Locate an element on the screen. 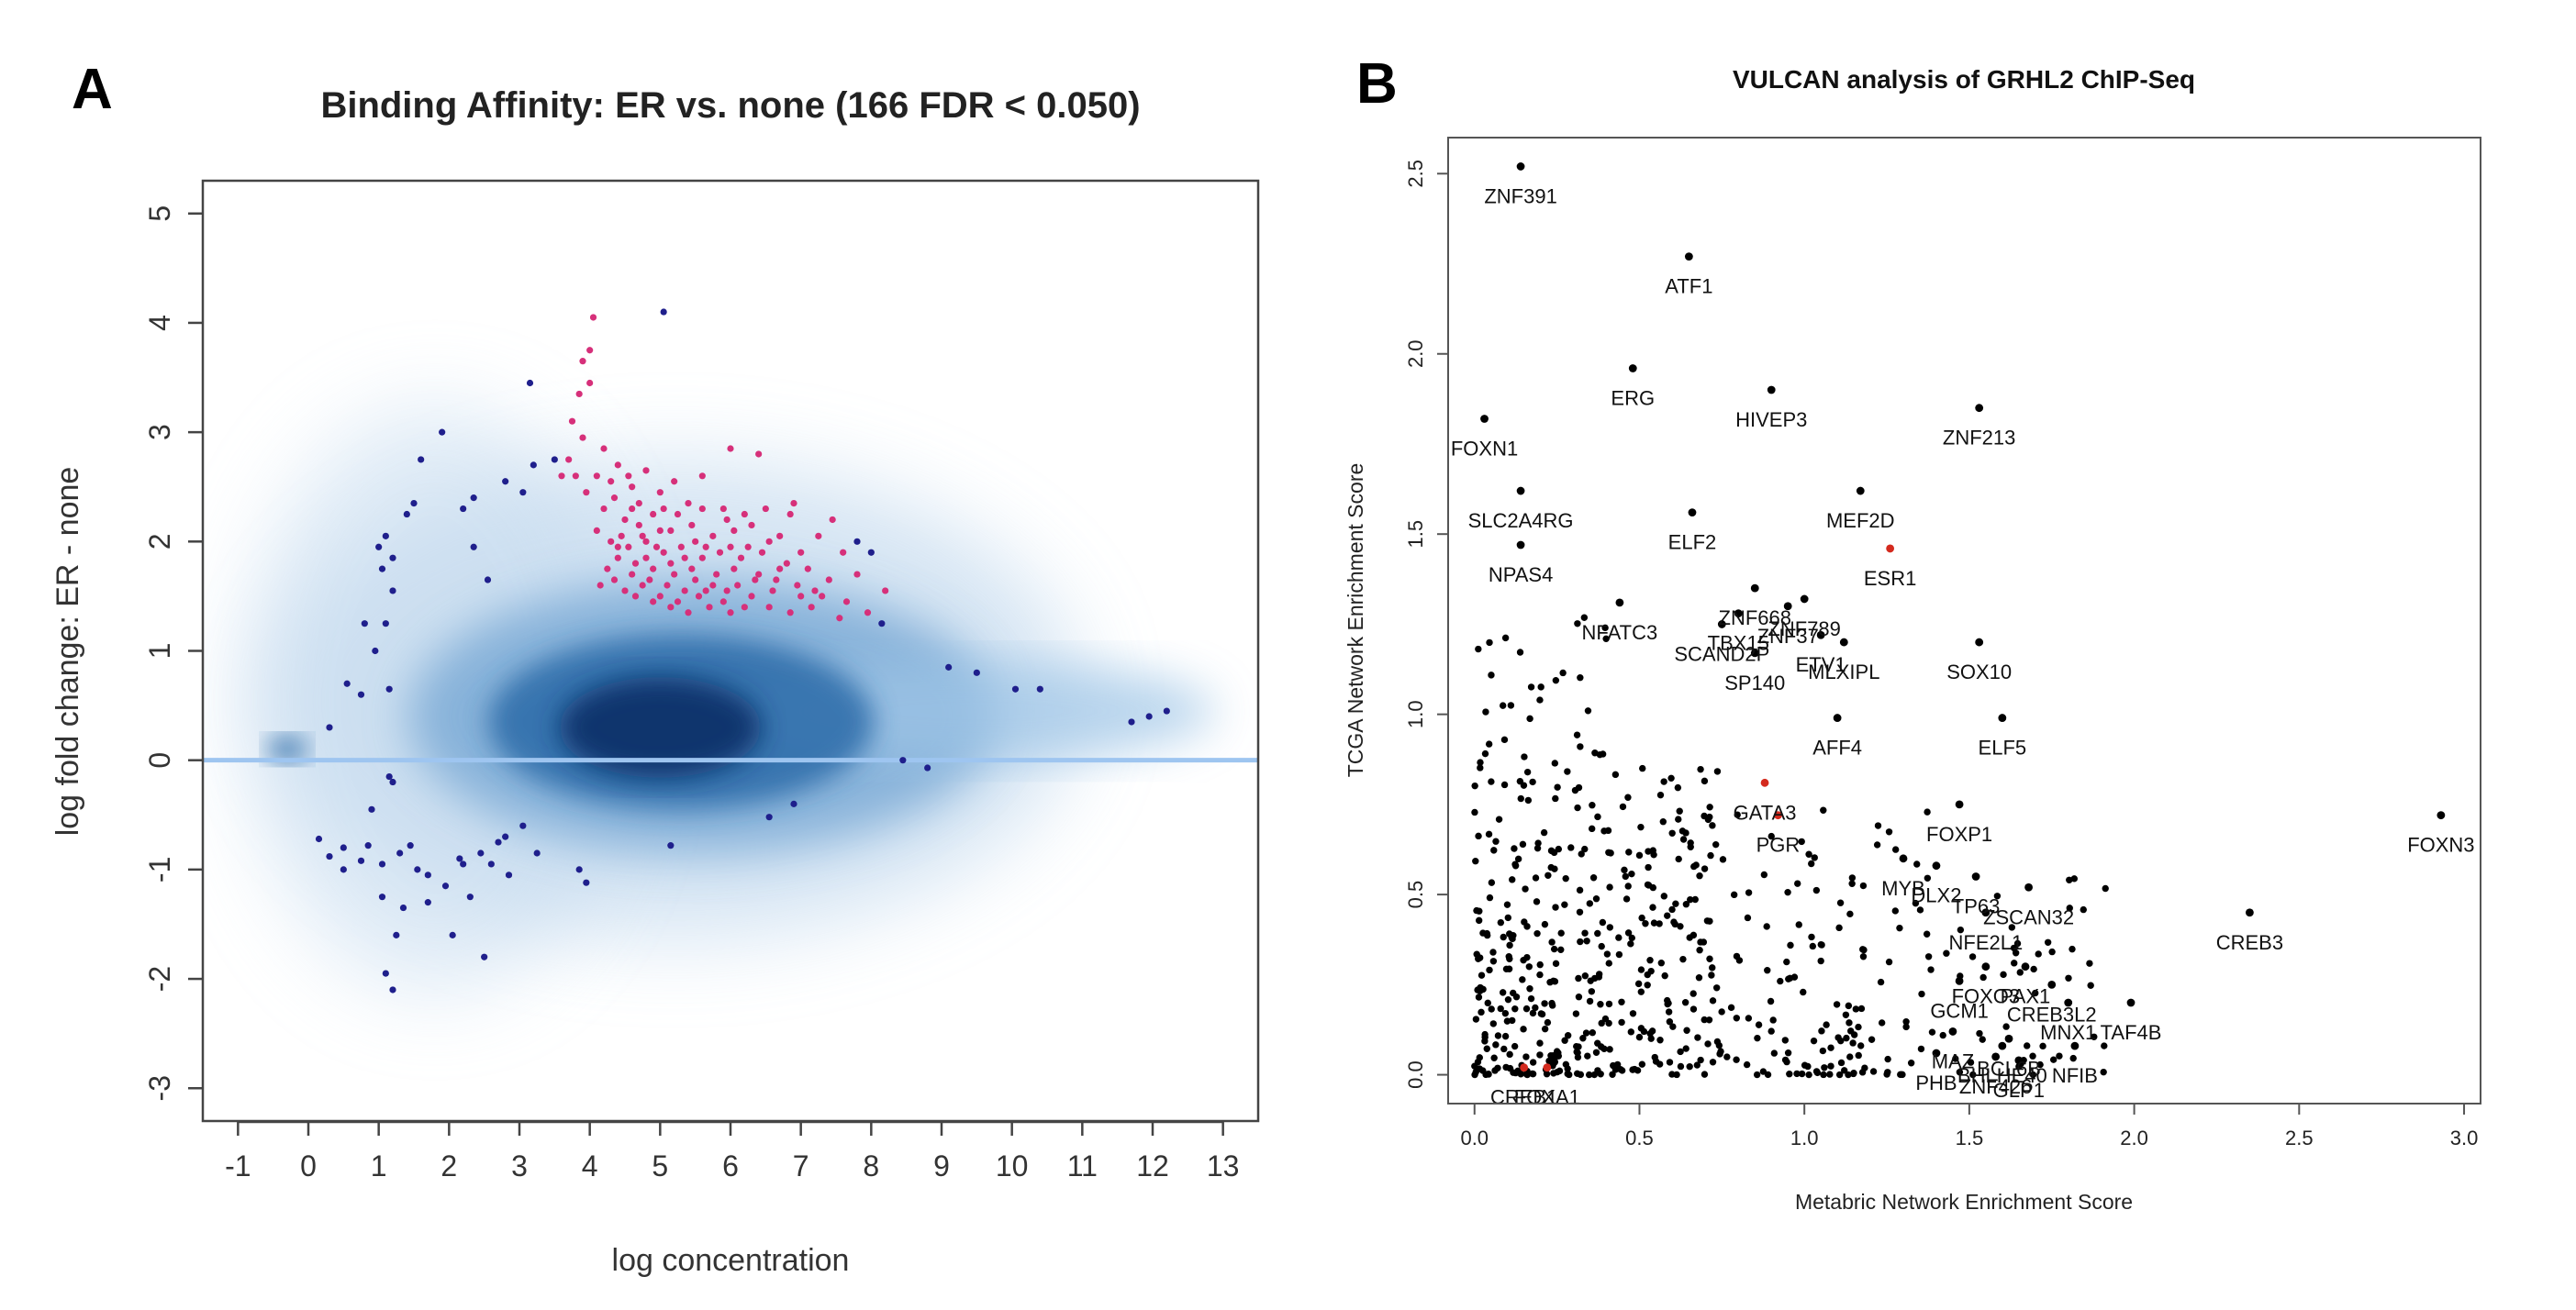 The width and height of the screenshot is (2576, 1310). tf-label: CREB3L2 is located at coordinates (2052, 1015).